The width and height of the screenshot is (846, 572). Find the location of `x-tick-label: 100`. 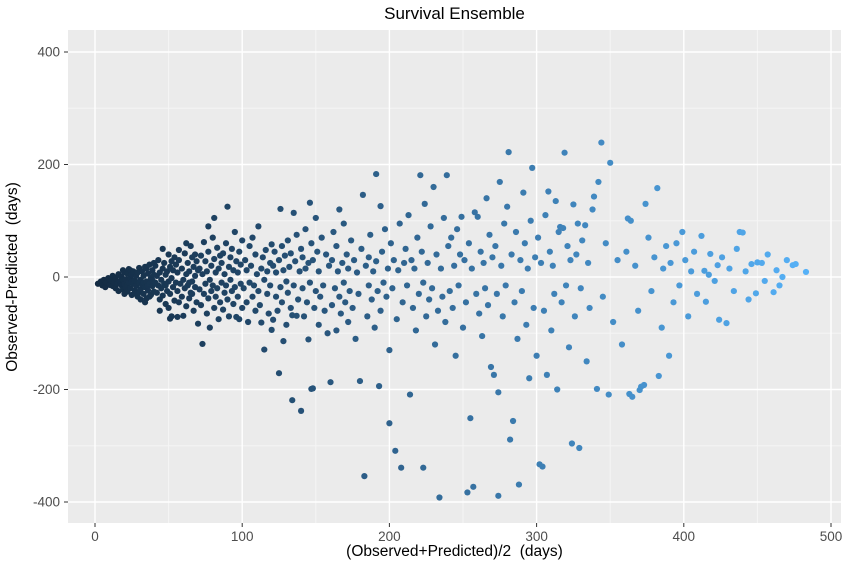

x-tick-label: 100 is located at coordinates (242, 536).